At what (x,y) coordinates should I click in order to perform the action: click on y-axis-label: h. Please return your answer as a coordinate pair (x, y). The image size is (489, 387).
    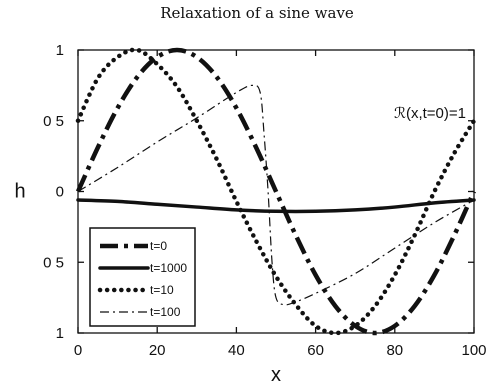
    Looking at the image, I should click on (19, 192).